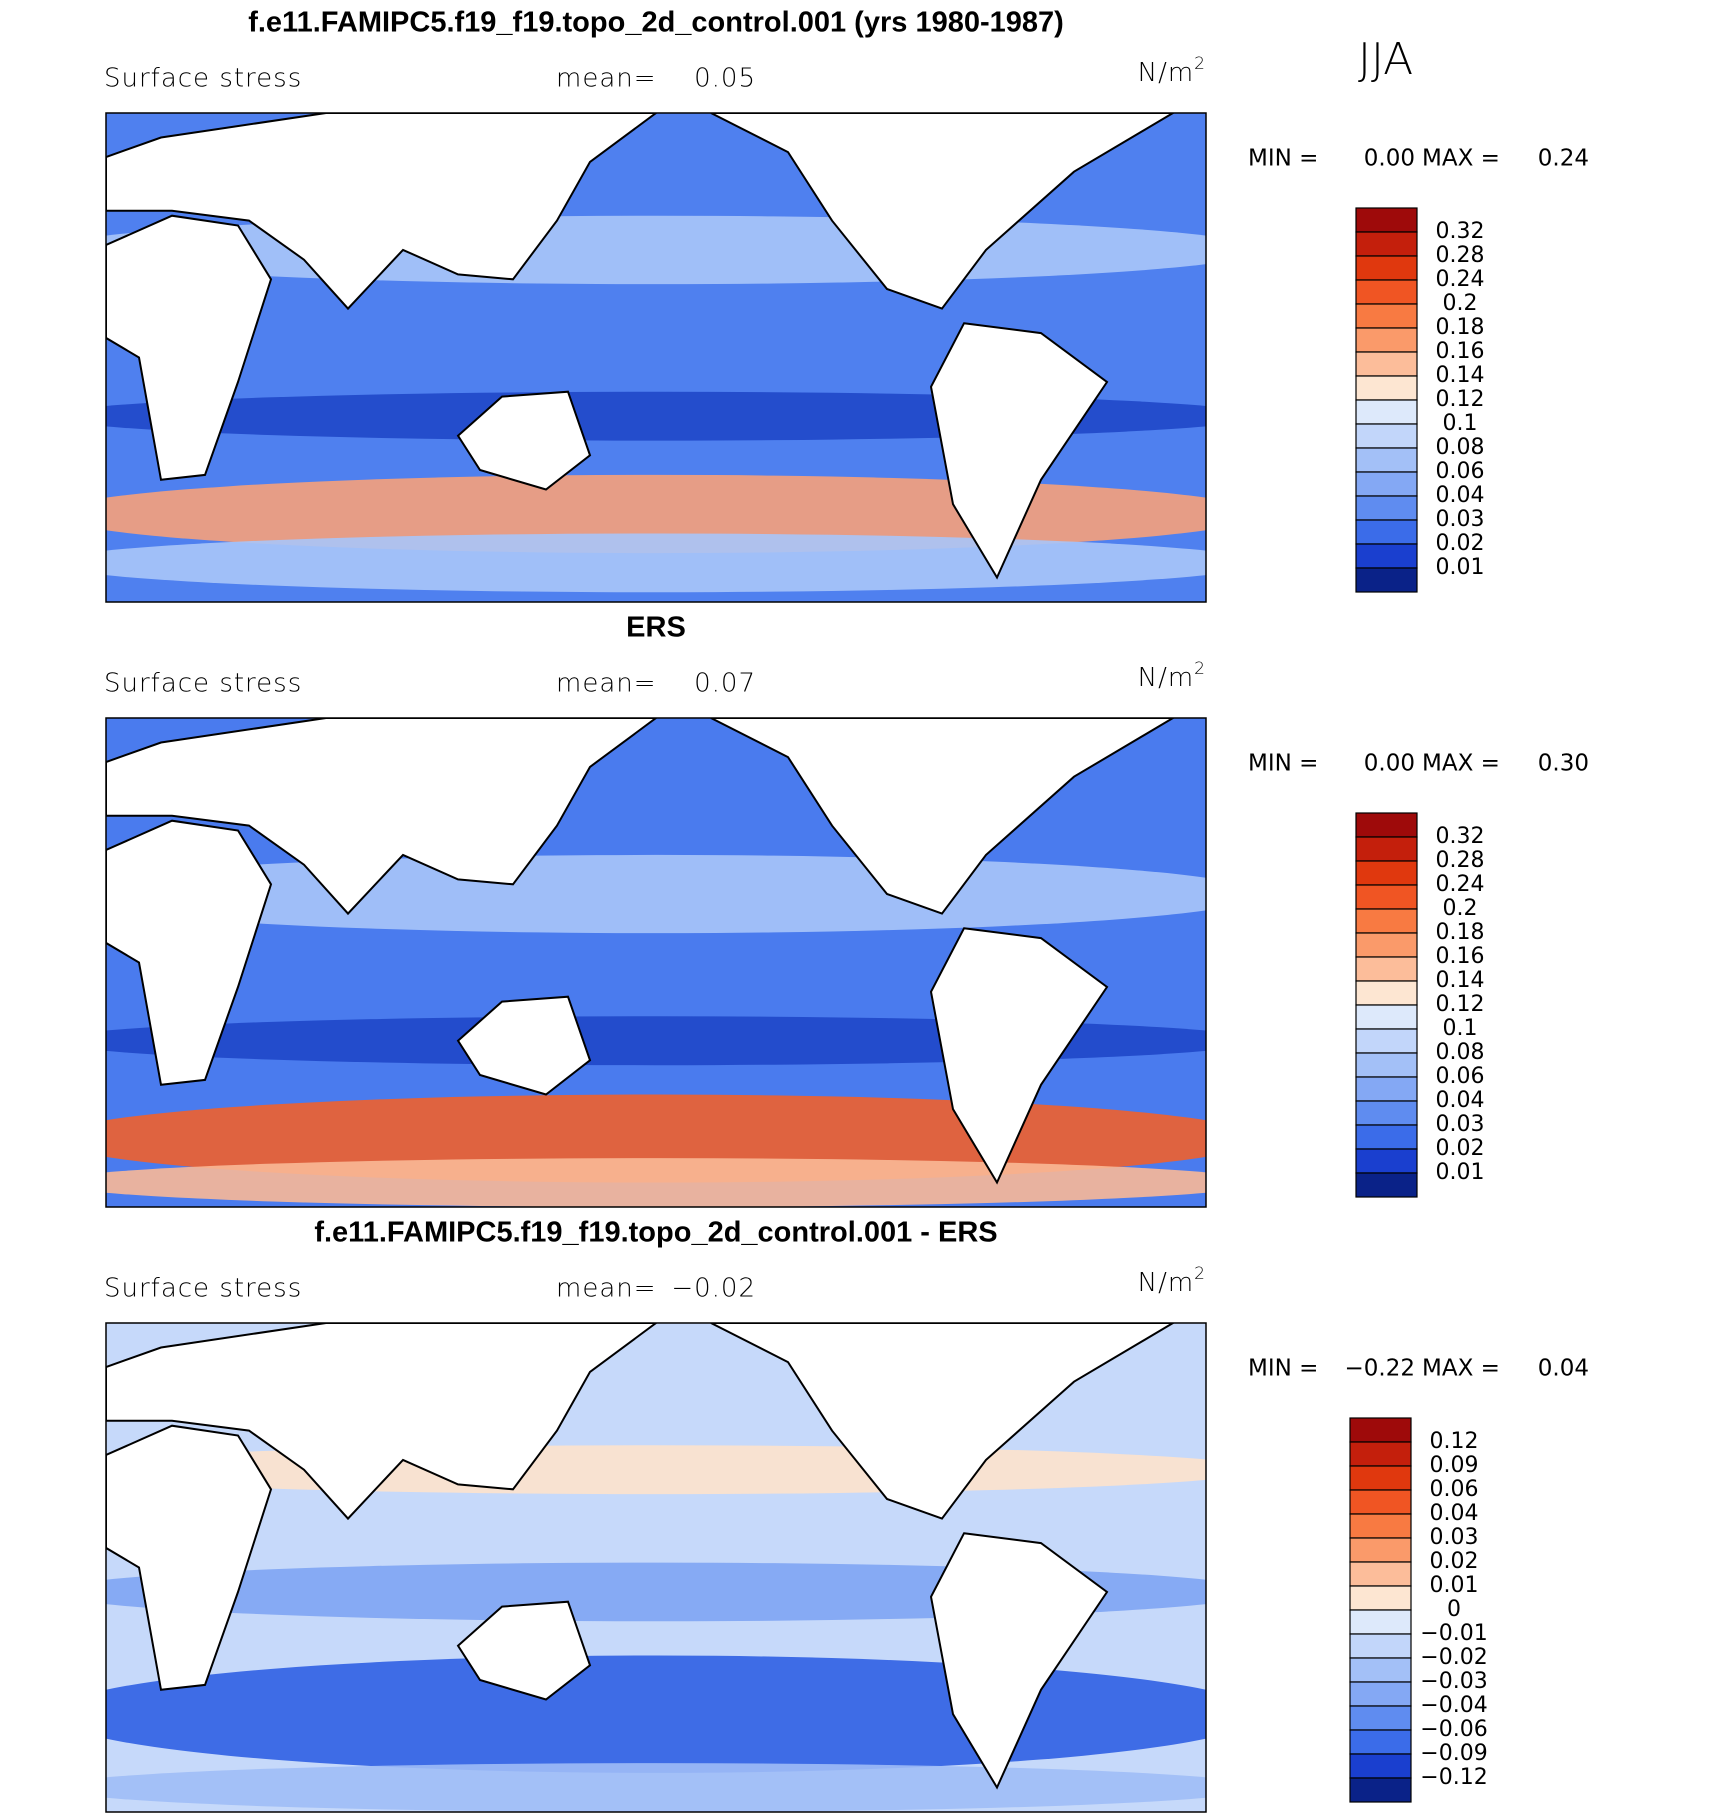 Image resolution: width=1710 pixels, height=1819 pixels. What do you see at coordinates (656, 628) in the screenshot?
I see `panel-title: ERS` at bounding box center [656, 628].